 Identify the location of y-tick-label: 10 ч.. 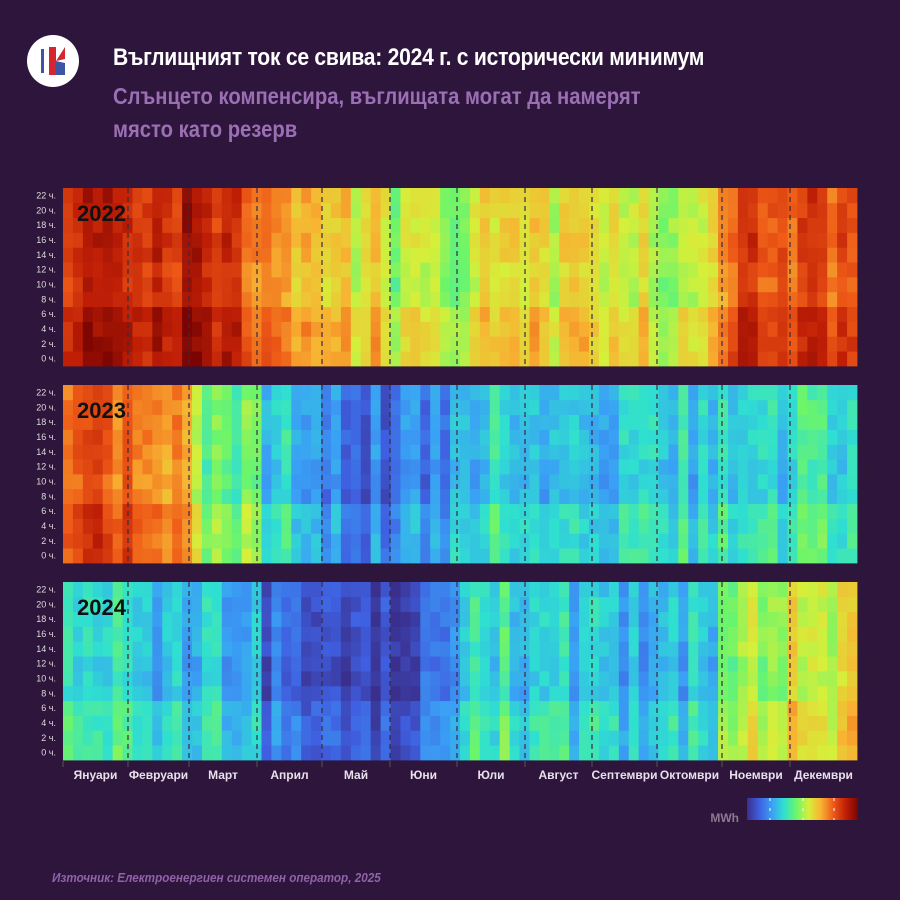
(46, 678).